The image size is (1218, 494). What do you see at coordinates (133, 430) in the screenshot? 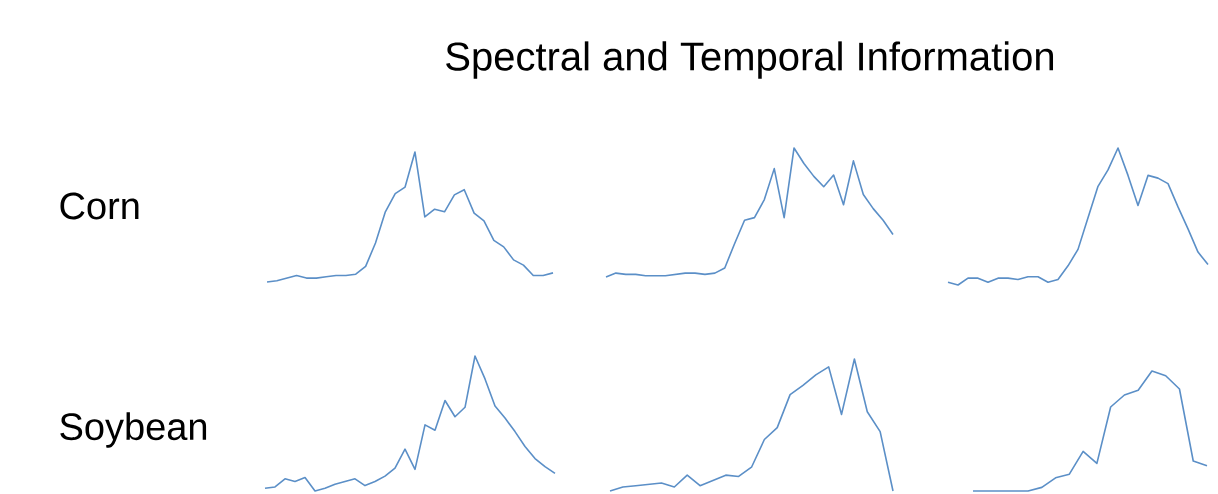
I see `y-axis-title: Soybean` at bounding box center [133, 430].